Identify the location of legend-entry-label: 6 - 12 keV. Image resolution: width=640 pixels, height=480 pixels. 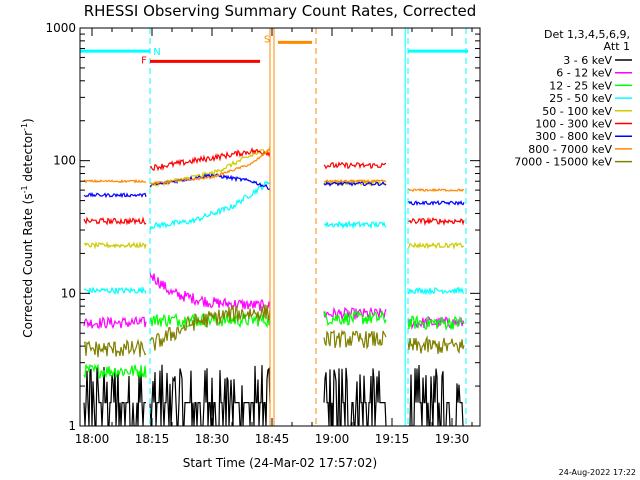
(584, 73).